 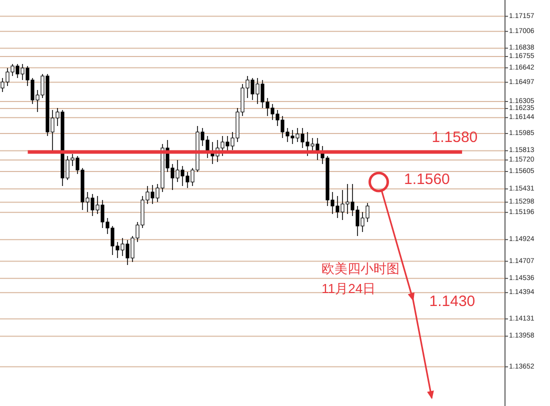 What do you see at coordinates (361, 268) in the screenshot?
I see `annotation: 欧美四小时图` at bounding box center [361, 268].